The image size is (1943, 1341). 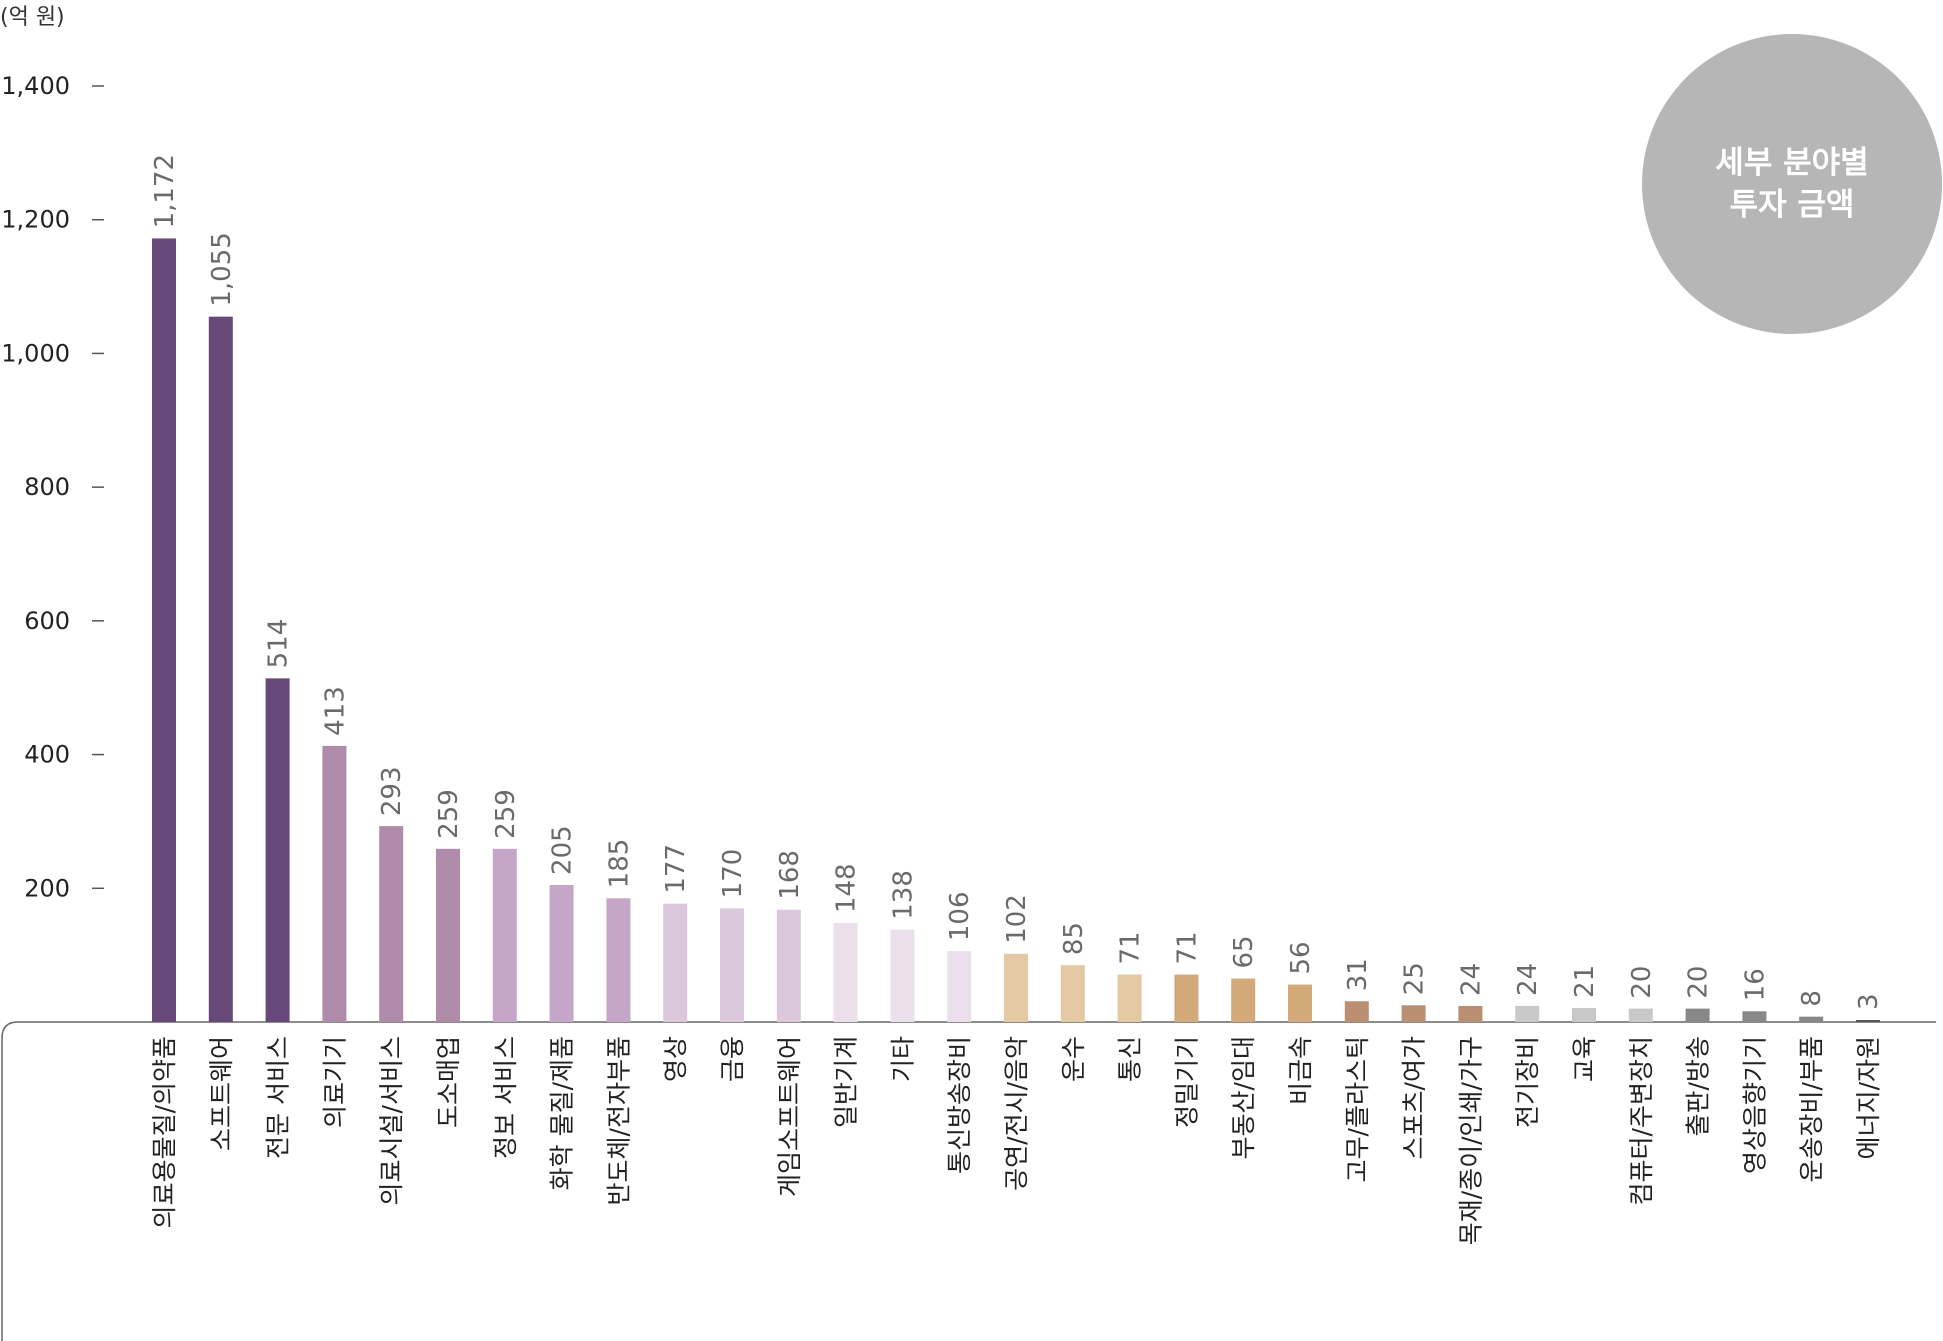 I want to click on value-label: 148, so click(x=847, y=888).